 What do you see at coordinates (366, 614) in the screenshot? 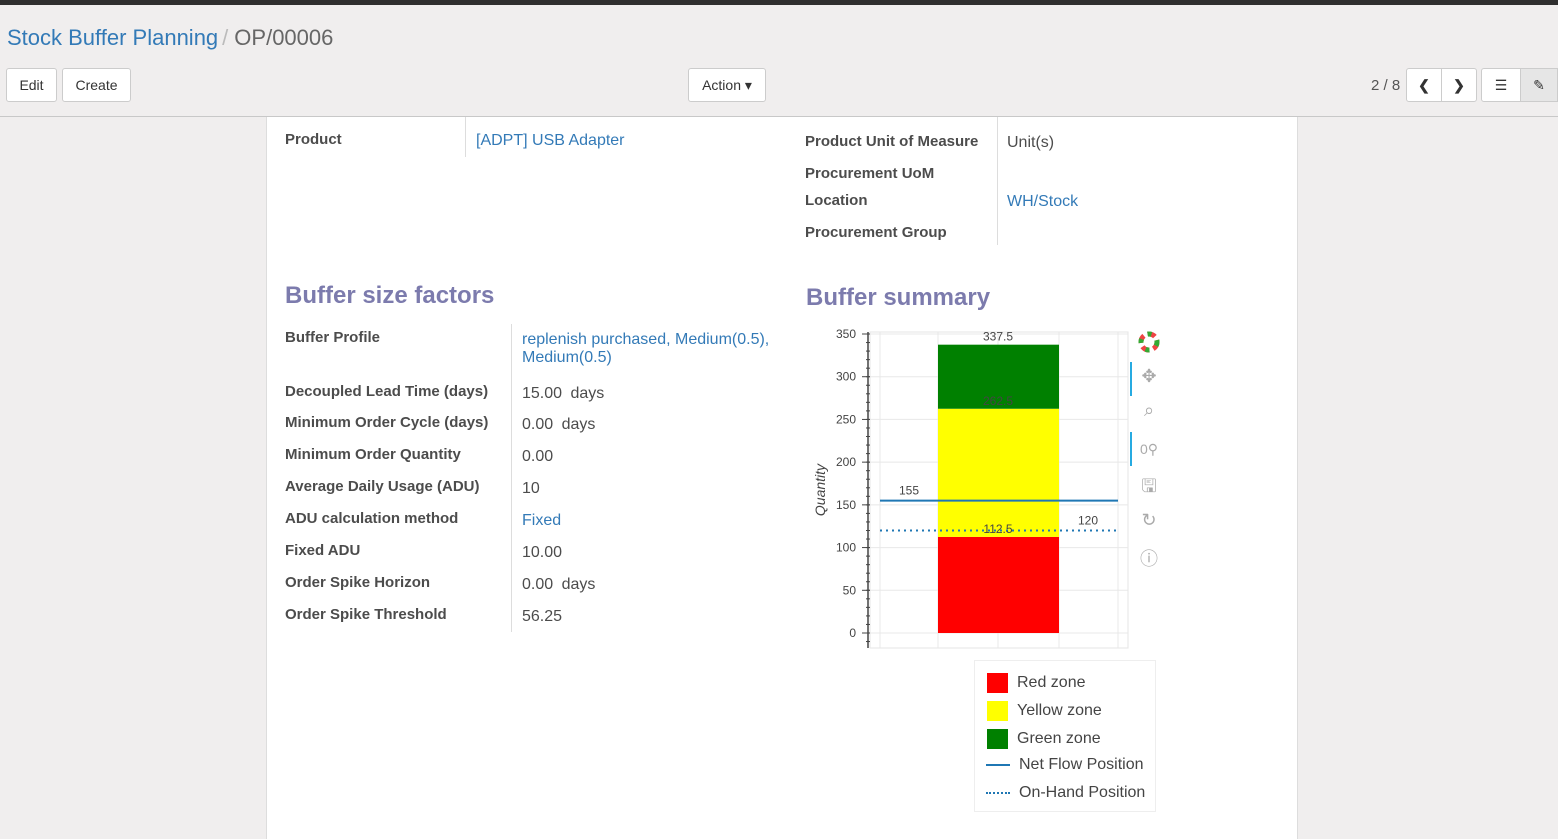
I see `factor-label: Order Spike Threshold` at bounding box center [366, 614].